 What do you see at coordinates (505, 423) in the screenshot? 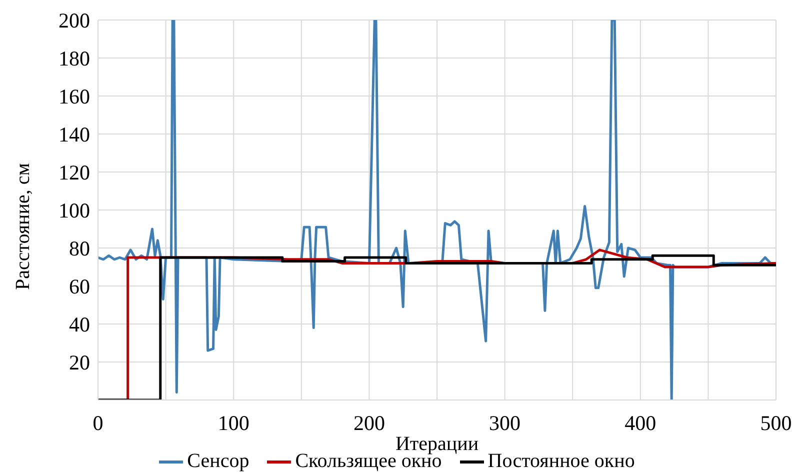
I see `x-tick-label: 300` at bounding box center [505, 423].